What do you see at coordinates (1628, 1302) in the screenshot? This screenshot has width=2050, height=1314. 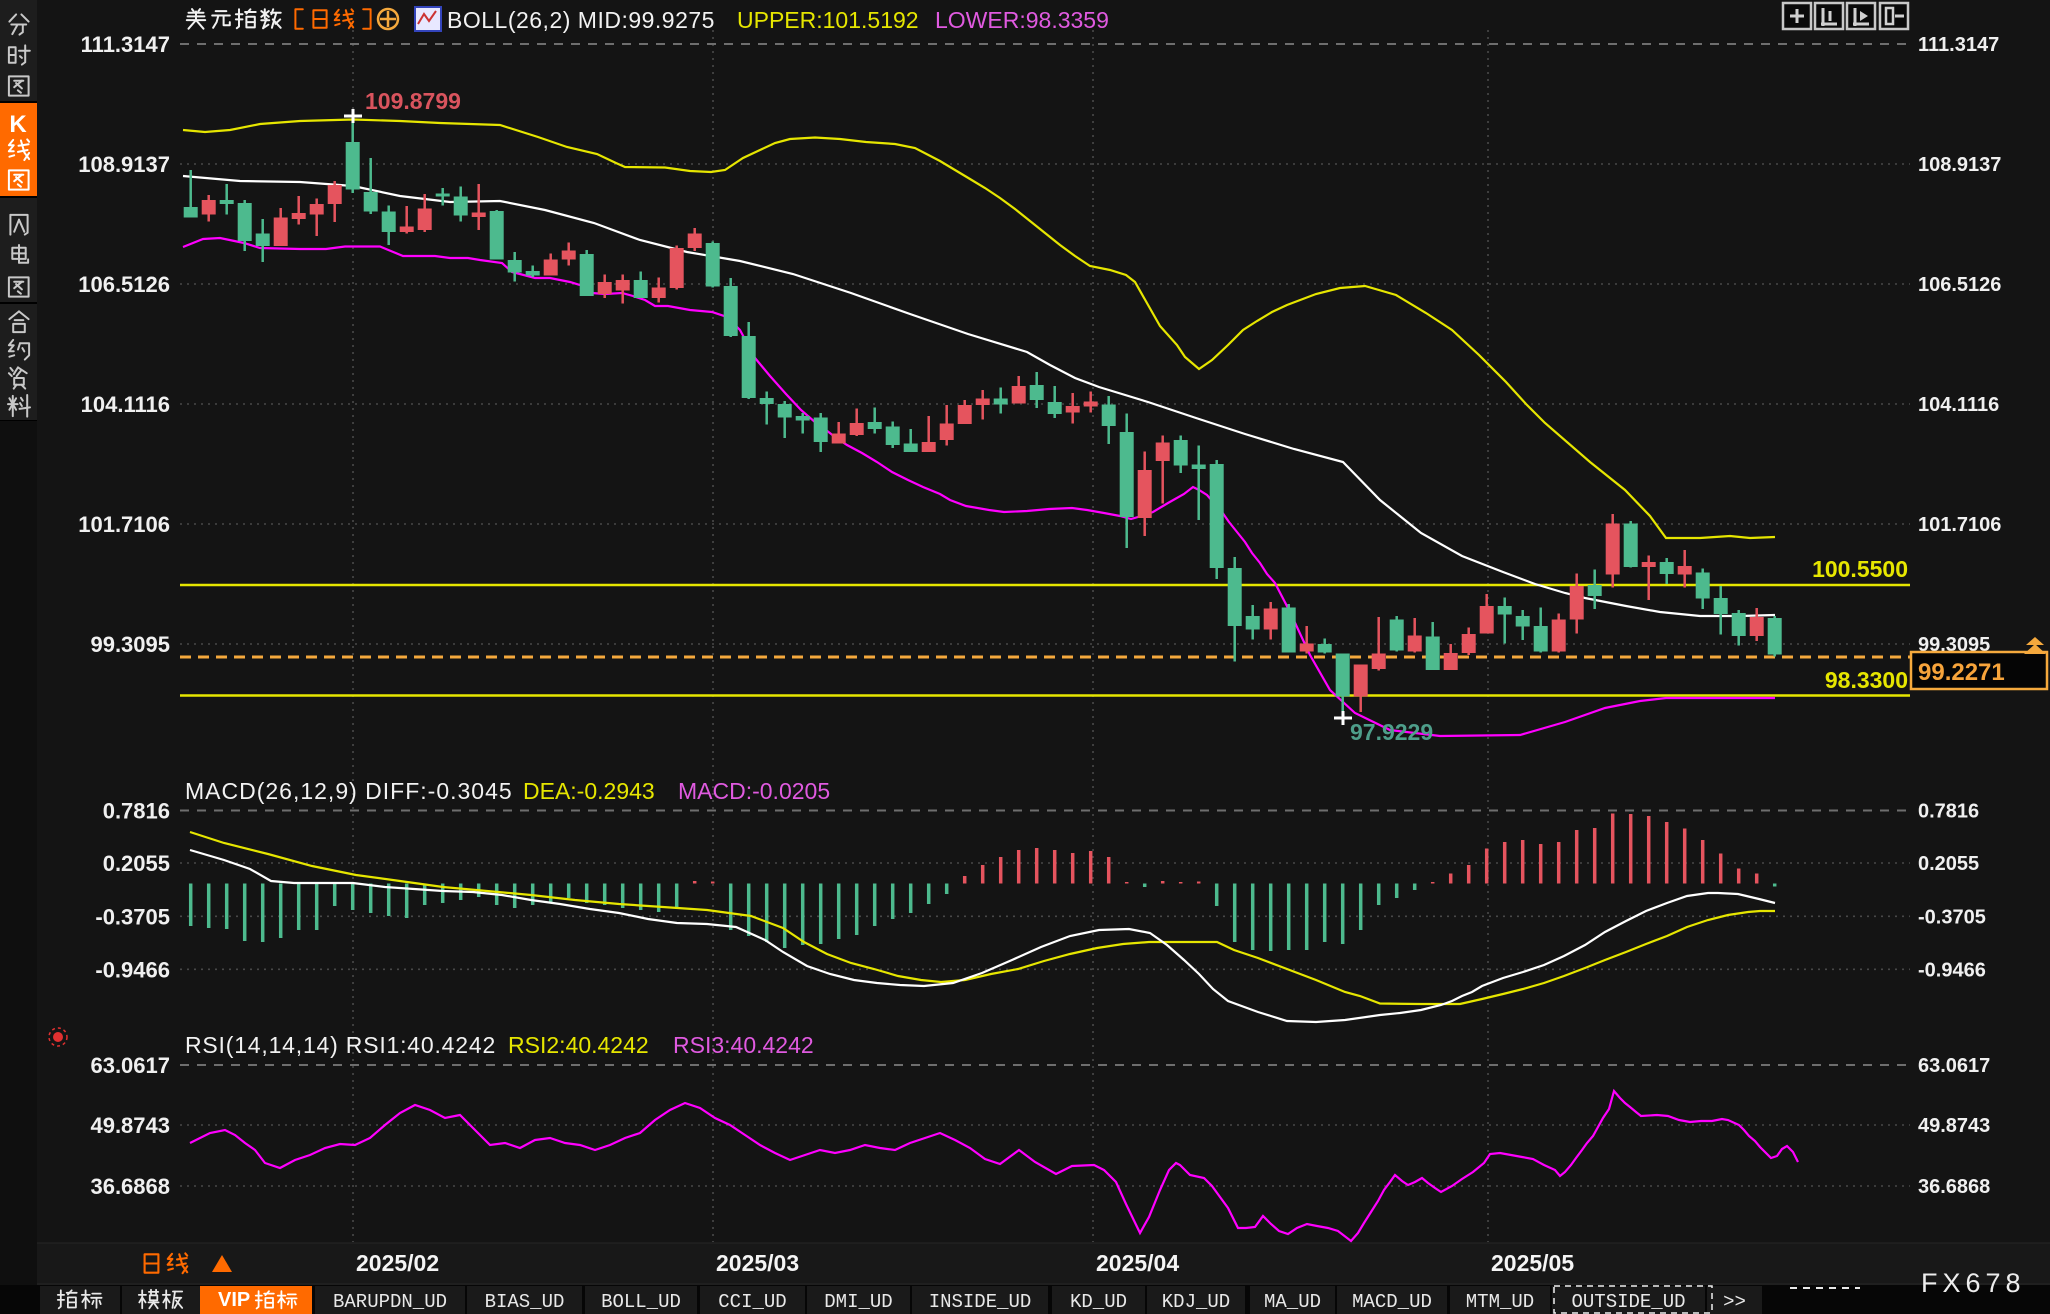 I see `svg-text: OUTSIDE_UD` at bounding box center [1628, 1302].